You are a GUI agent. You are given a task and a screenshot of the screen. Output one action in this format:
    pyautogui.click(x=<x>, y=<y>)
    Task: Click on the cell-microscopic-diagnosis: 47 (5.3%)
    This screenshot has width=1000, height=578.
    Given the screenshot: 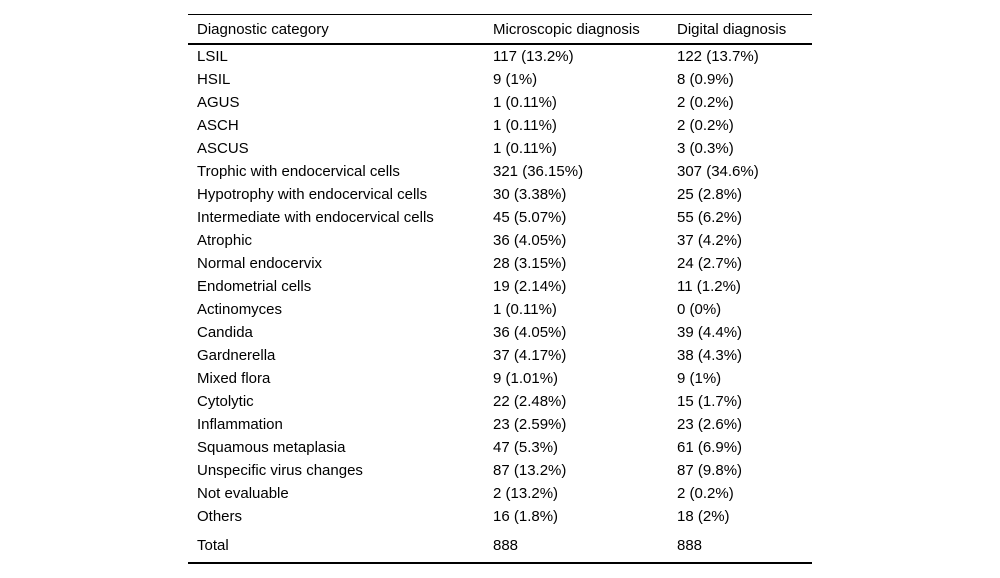 What is the action you would take?
    pyautogui.click(x=526, y=447)
    